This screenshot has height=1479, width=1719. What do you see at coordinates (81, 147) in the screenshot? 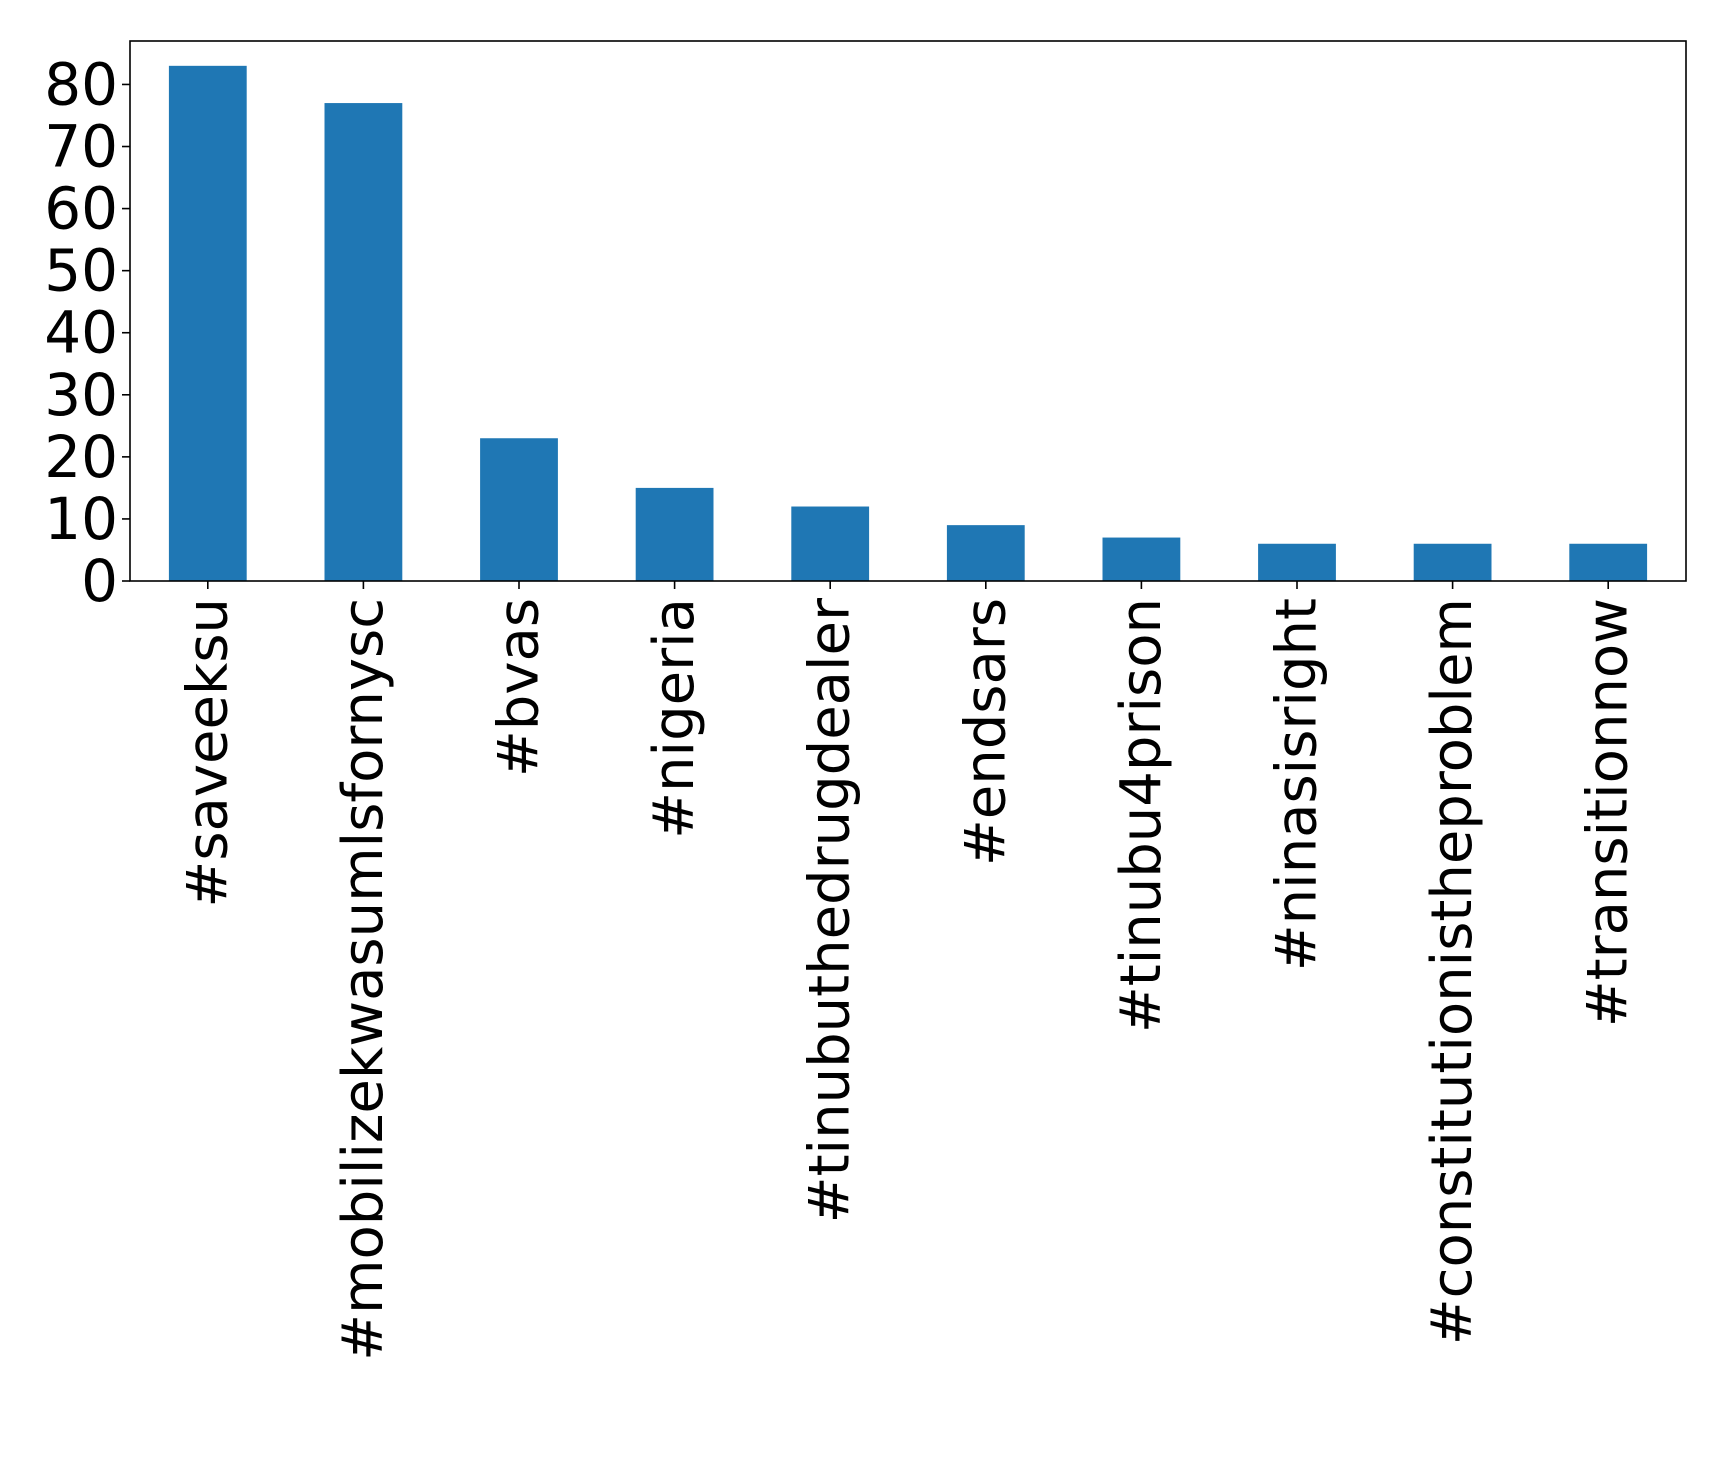
I see `y-tick-label-7: 70` at bounding box center [81, 147].